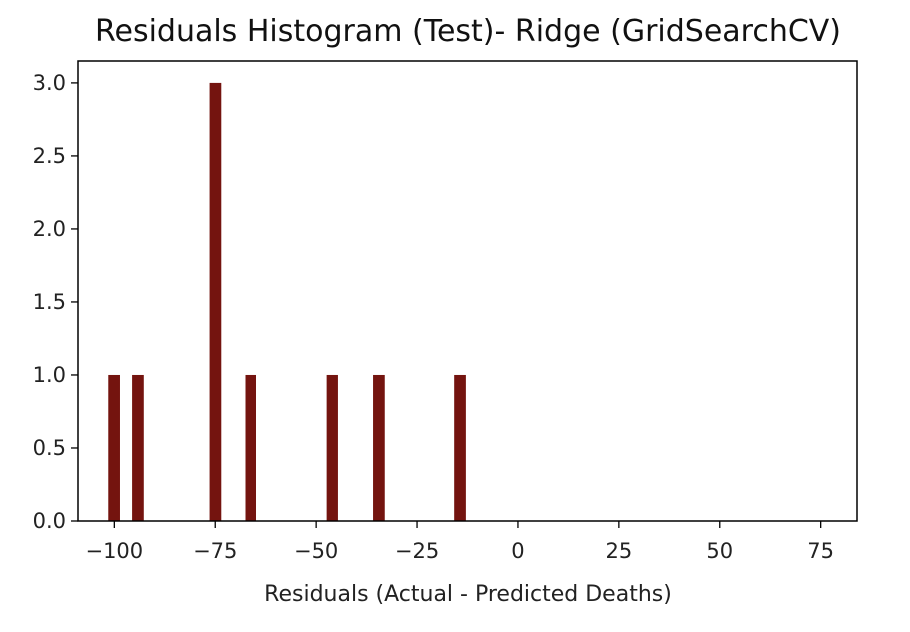 This screenshot has width=910, height=632. I want to click on x-tick-label: −50, so click(316, 551).